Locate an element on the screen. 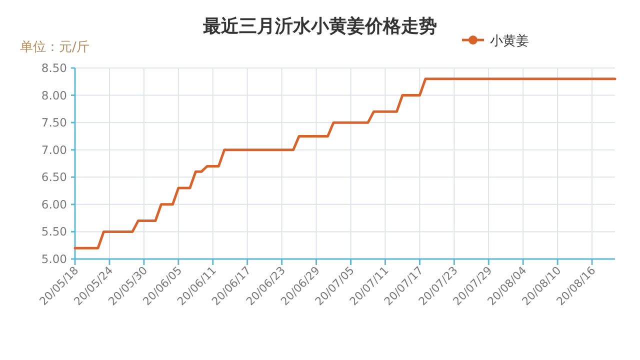 The height and width of the screenshot is (360, 640). y-tick-label: 5.00 is located at coordinates (54, 259).